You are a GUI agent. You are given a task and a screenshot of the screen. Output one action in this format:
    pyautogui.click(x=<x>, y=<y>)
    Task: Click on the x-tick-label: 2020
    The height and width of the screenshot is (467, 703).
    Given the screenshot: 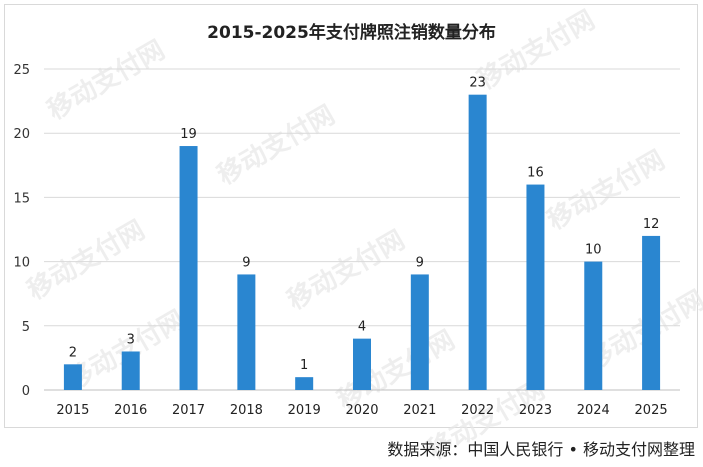 What is the action you would take?
    pyautogui.click(x=361, y=410)
    